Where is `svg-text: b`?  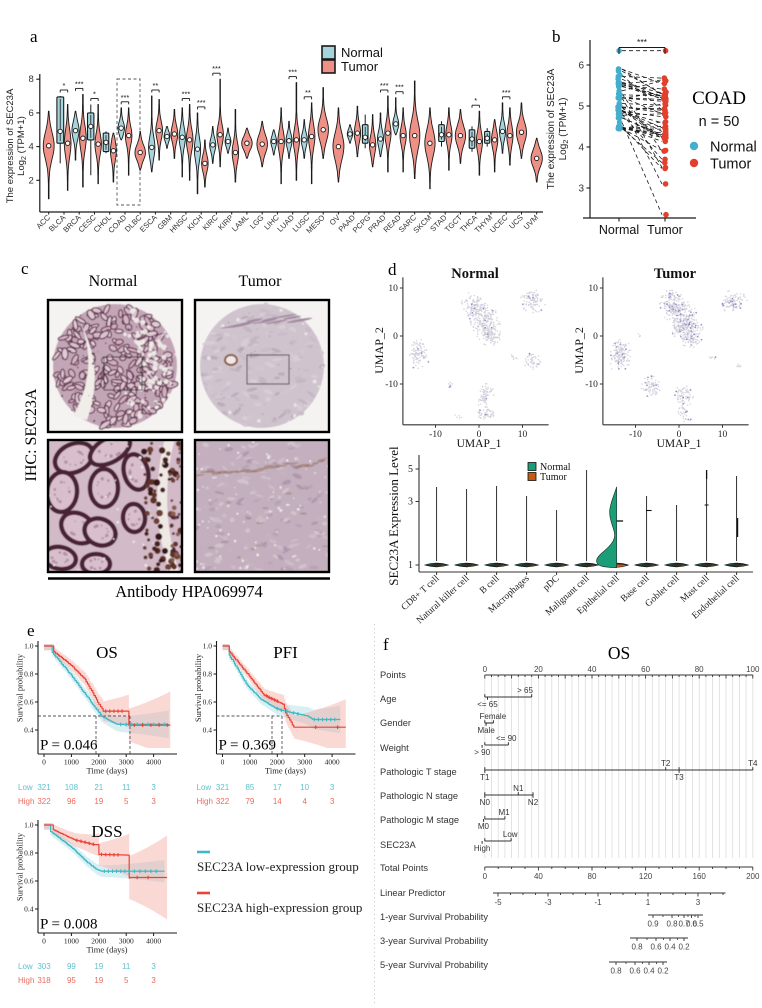
svg-text: b is located at coordinates (556, 36).